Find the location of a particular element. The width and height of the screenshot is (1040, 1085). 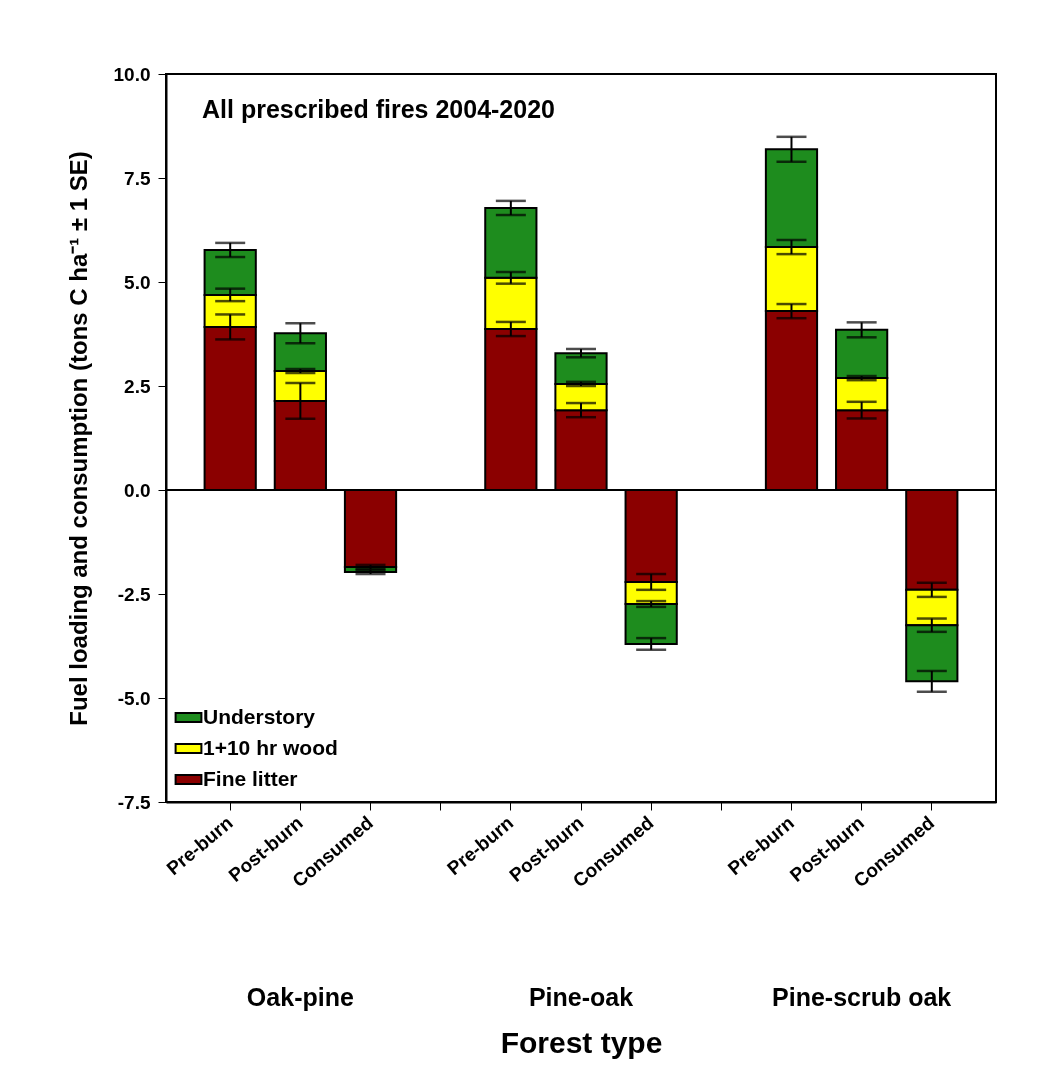

y-tick-label: 7.5 is located at coordinates (137, 178).